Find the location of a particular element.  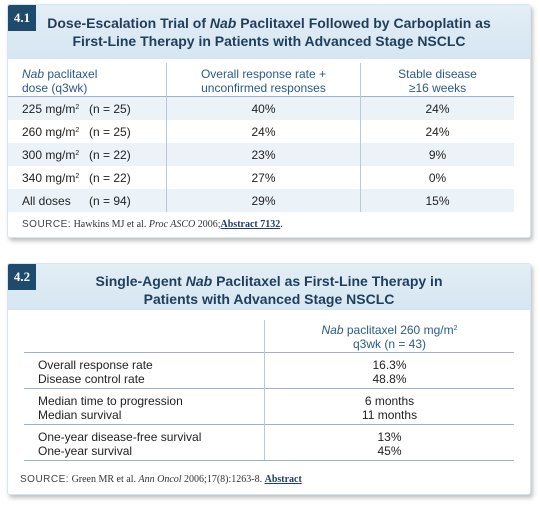

response-rate-cell: 29% is located at coordinates (263, 201).